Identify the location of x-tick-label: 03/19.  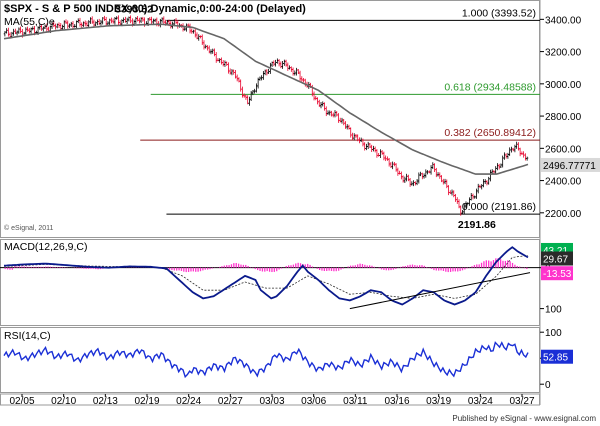
(438, 401).